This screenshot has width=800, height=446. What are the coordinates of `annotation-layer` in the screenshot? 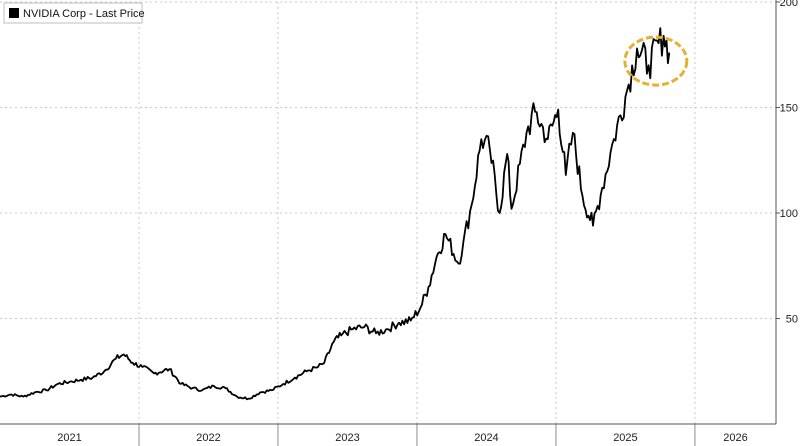 It's located at (656, 61).